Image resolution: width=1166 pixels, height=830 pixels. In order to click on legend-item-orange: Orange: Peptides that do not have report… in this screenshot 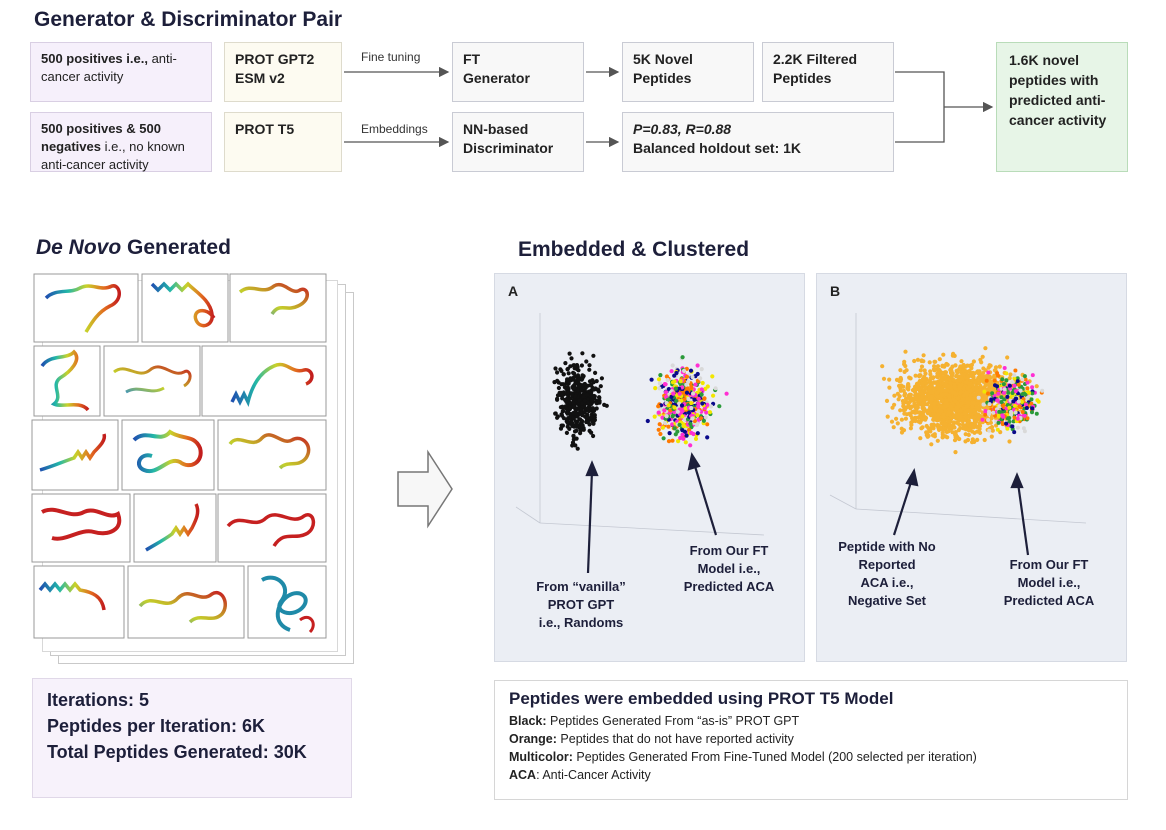, I will do `click(651, 739)`.